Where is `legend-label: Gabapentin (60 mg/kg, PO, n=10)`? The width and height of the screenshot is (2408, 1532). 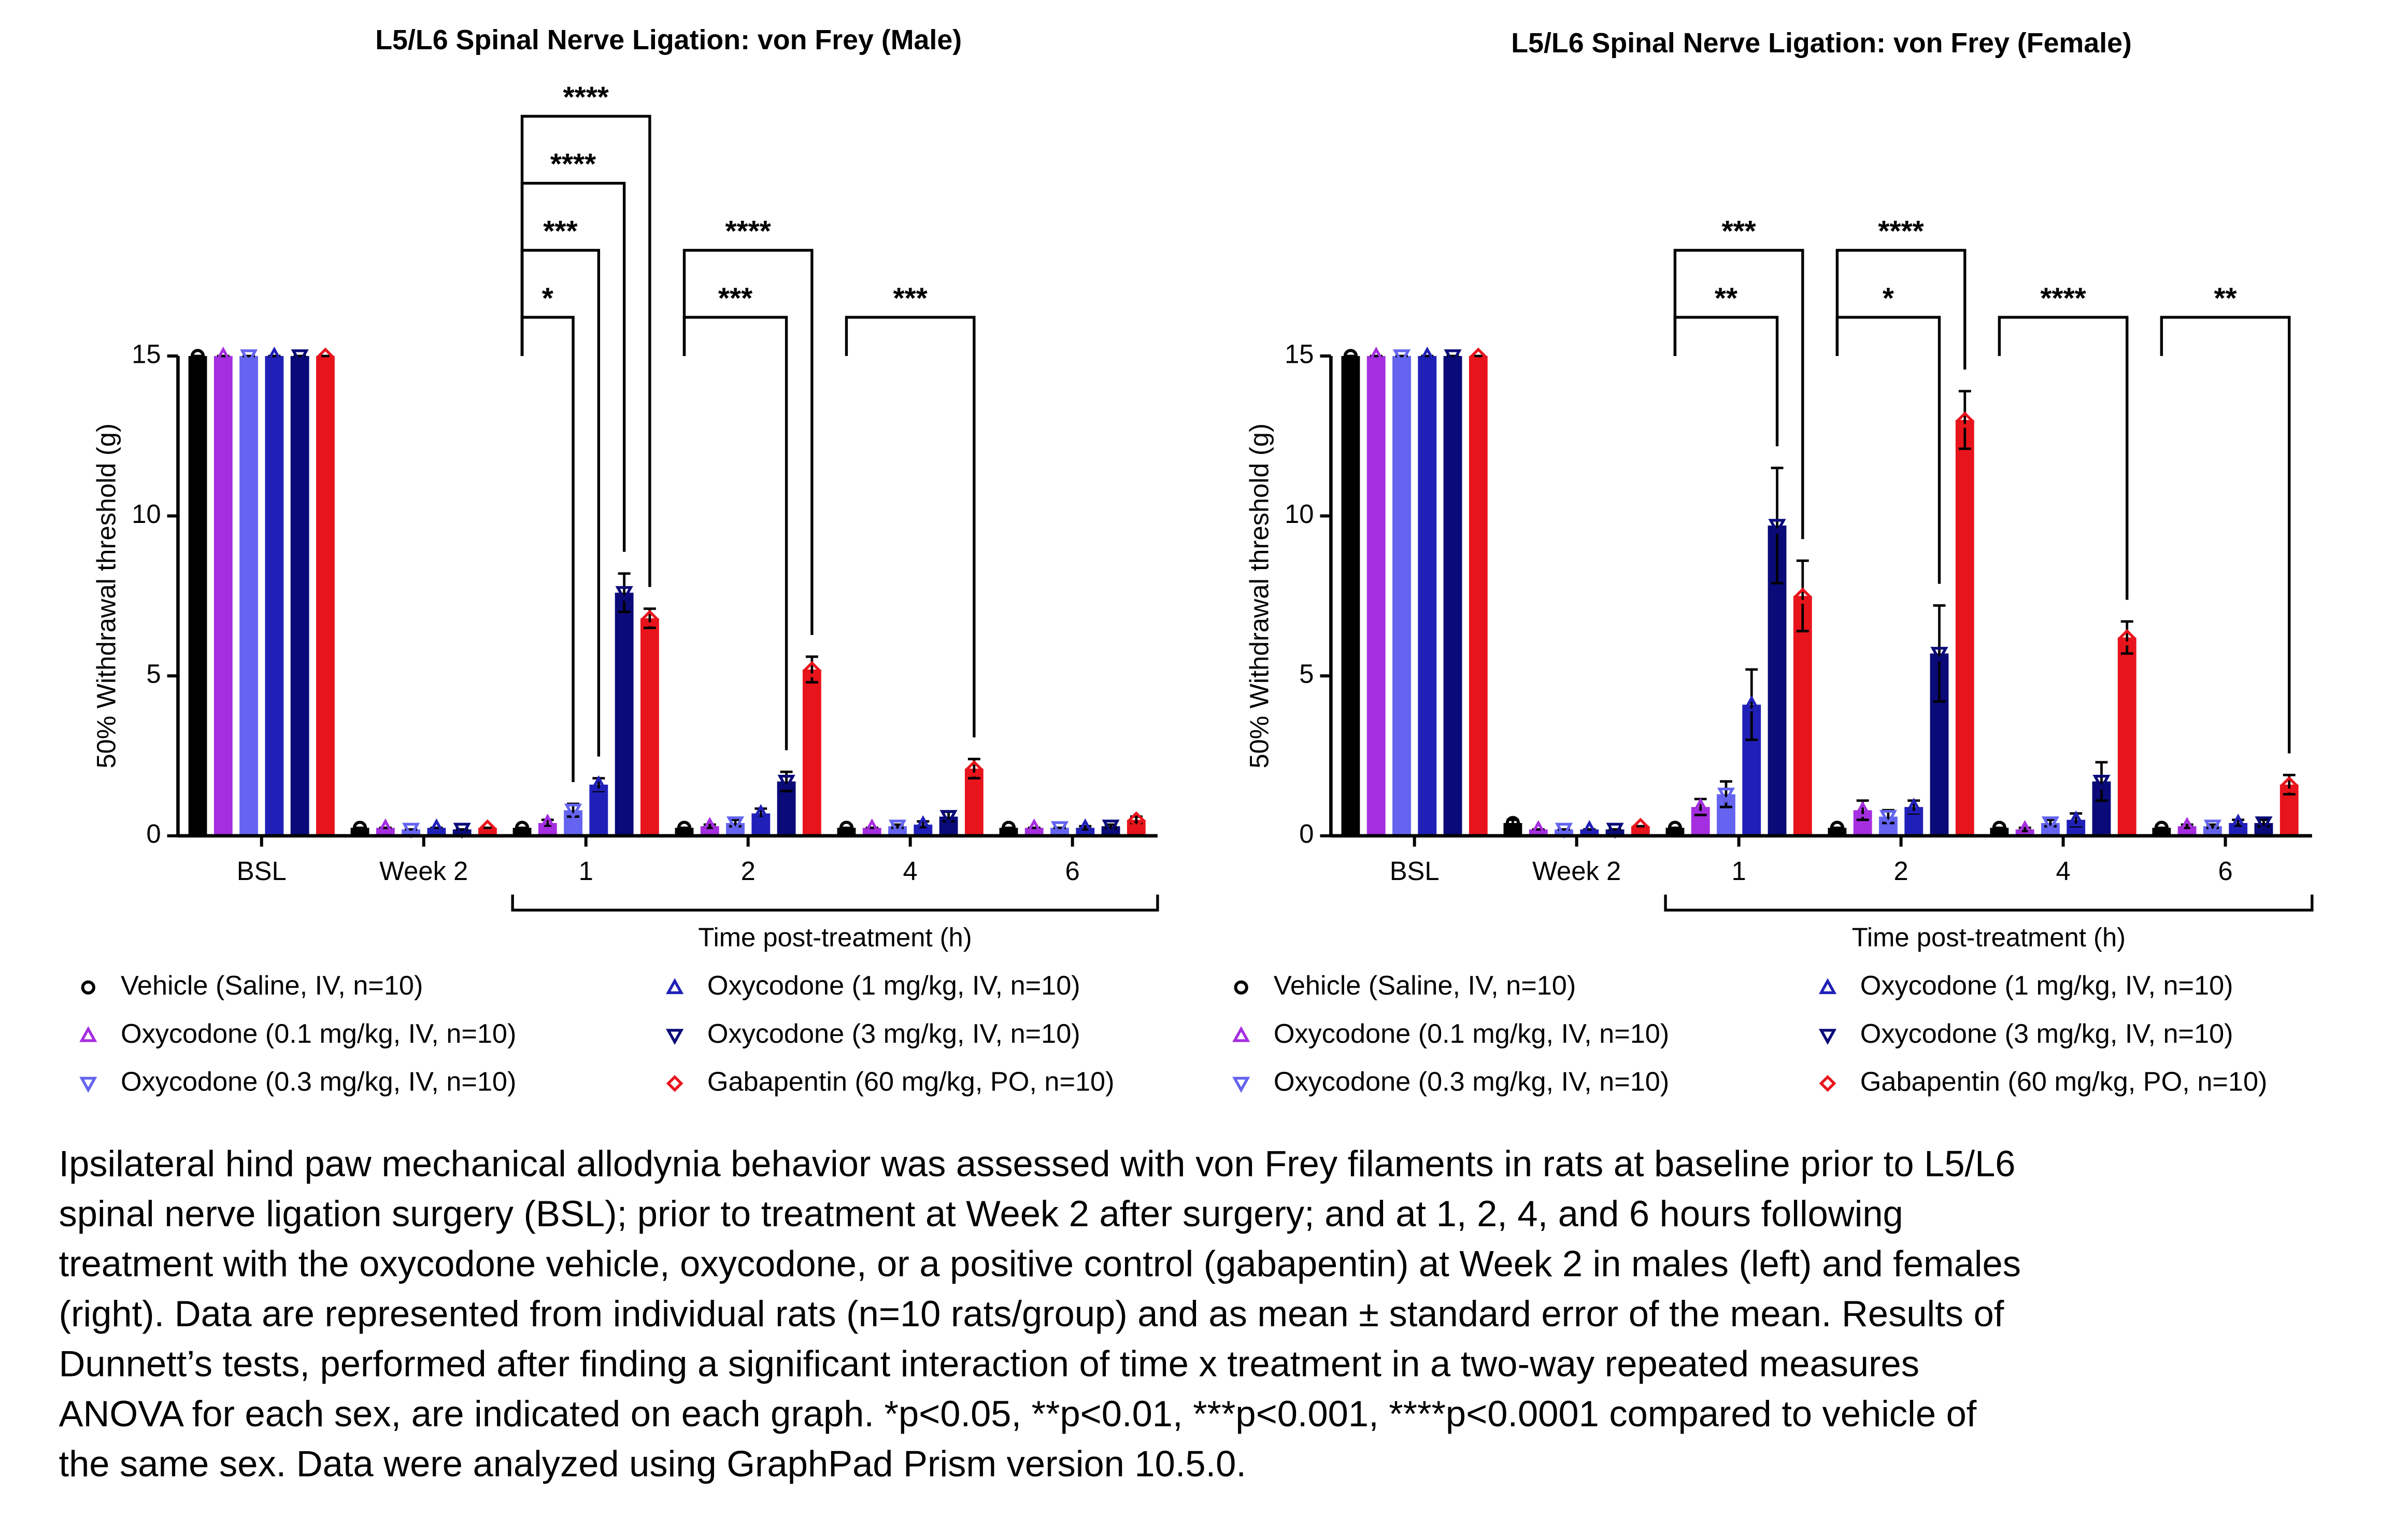 legend-label: Gabapentin (60 mg/kg, PO, n=10) is located at coordinates (2064, 1082).